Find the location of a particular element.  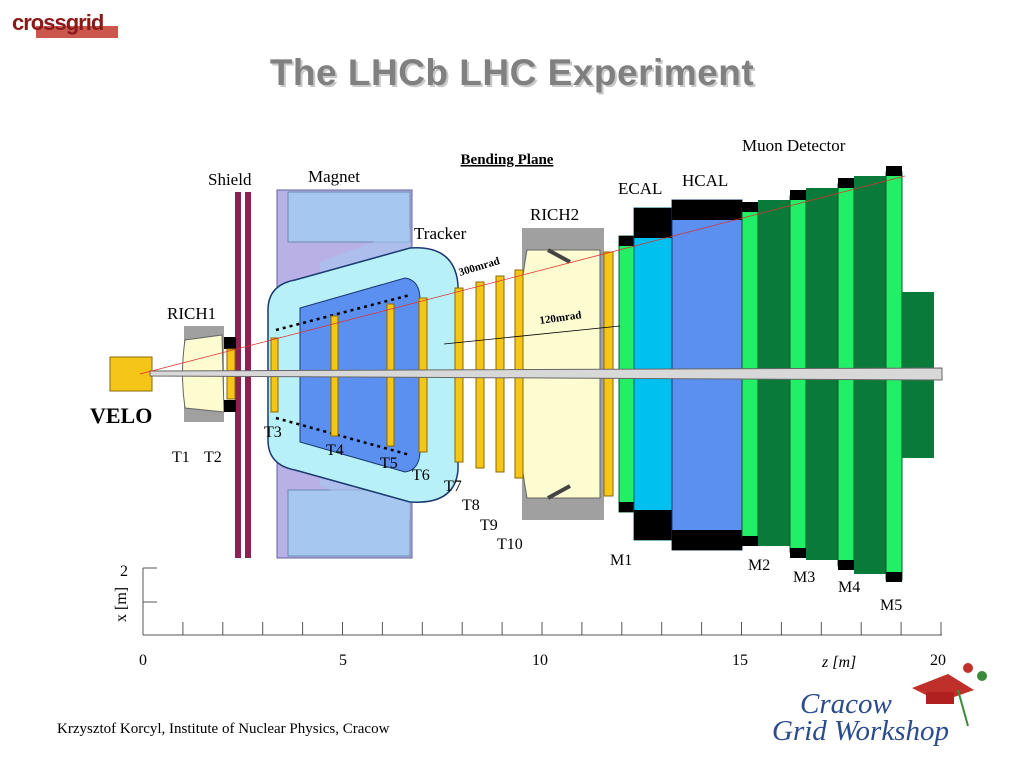

shield-label: Shield is located at coordinates (230, 179).